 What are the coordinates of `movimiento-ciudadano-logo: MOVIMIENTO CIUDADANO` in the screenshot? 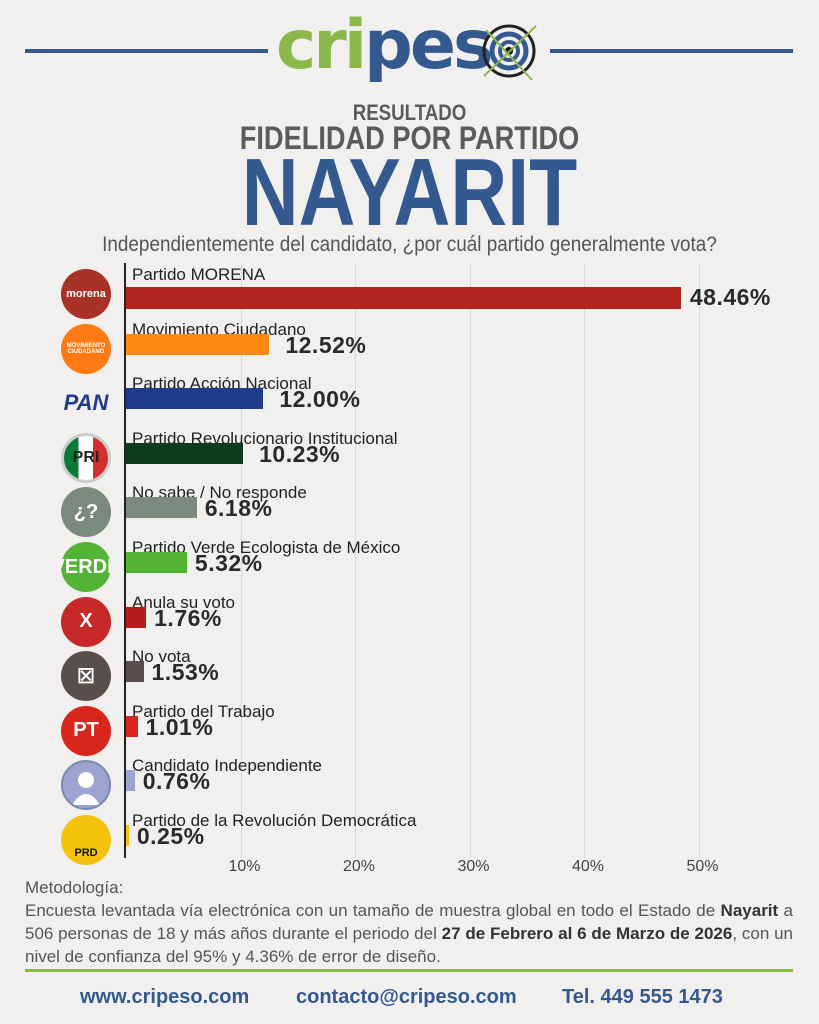 It's located at (86, 348).